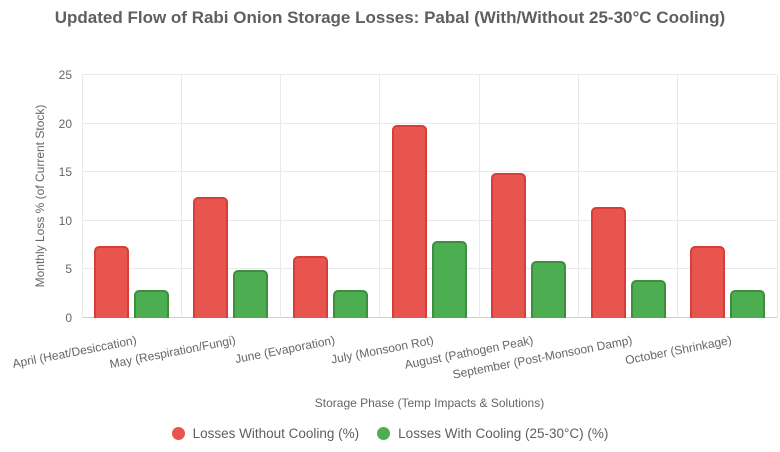  Describe the element at coordinates (65, 75) in the screenshot. I see `y-tick-label: 25` at that location.